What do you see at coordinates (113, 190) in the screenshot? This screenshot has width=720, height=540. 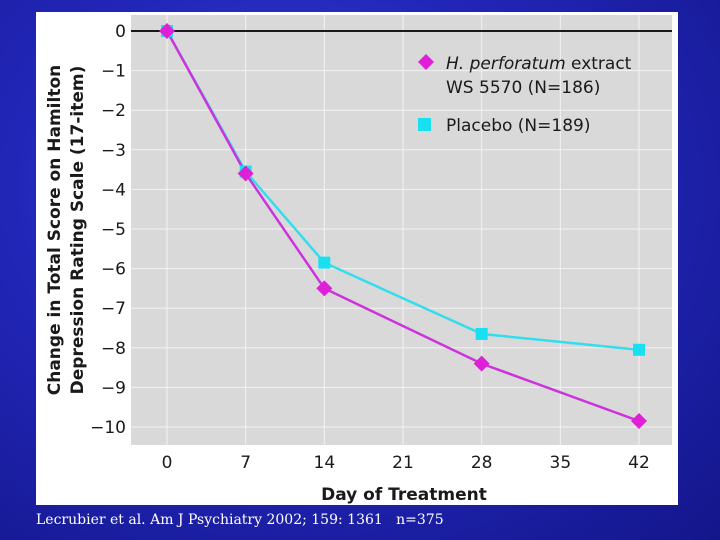 I see `y-tick-label: −4` at bounding box center [113, 190].